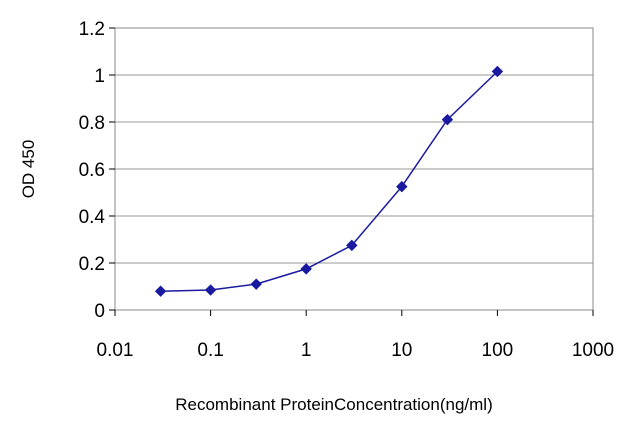 The image size is (640, 432). What do you see at coordinates (210, 350) in the screenshot?
I see `x-tick-label: 0.1` at bounding box center [210, 350].